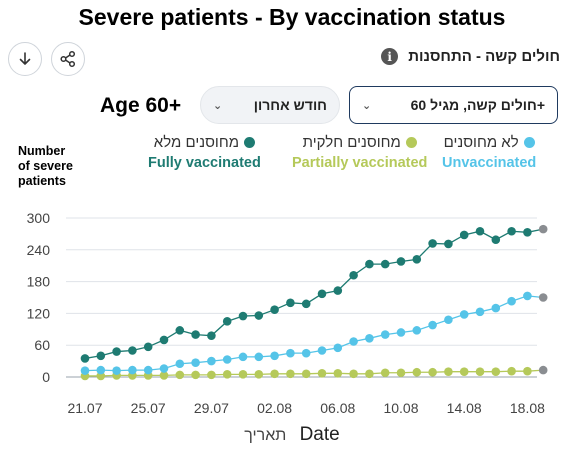  What do you see at coordinates (204, 152) in the screenshot?
I see `legend-item-fully: מחוסנים מלא Fully vaccinated` at bounding box center [204, 152].